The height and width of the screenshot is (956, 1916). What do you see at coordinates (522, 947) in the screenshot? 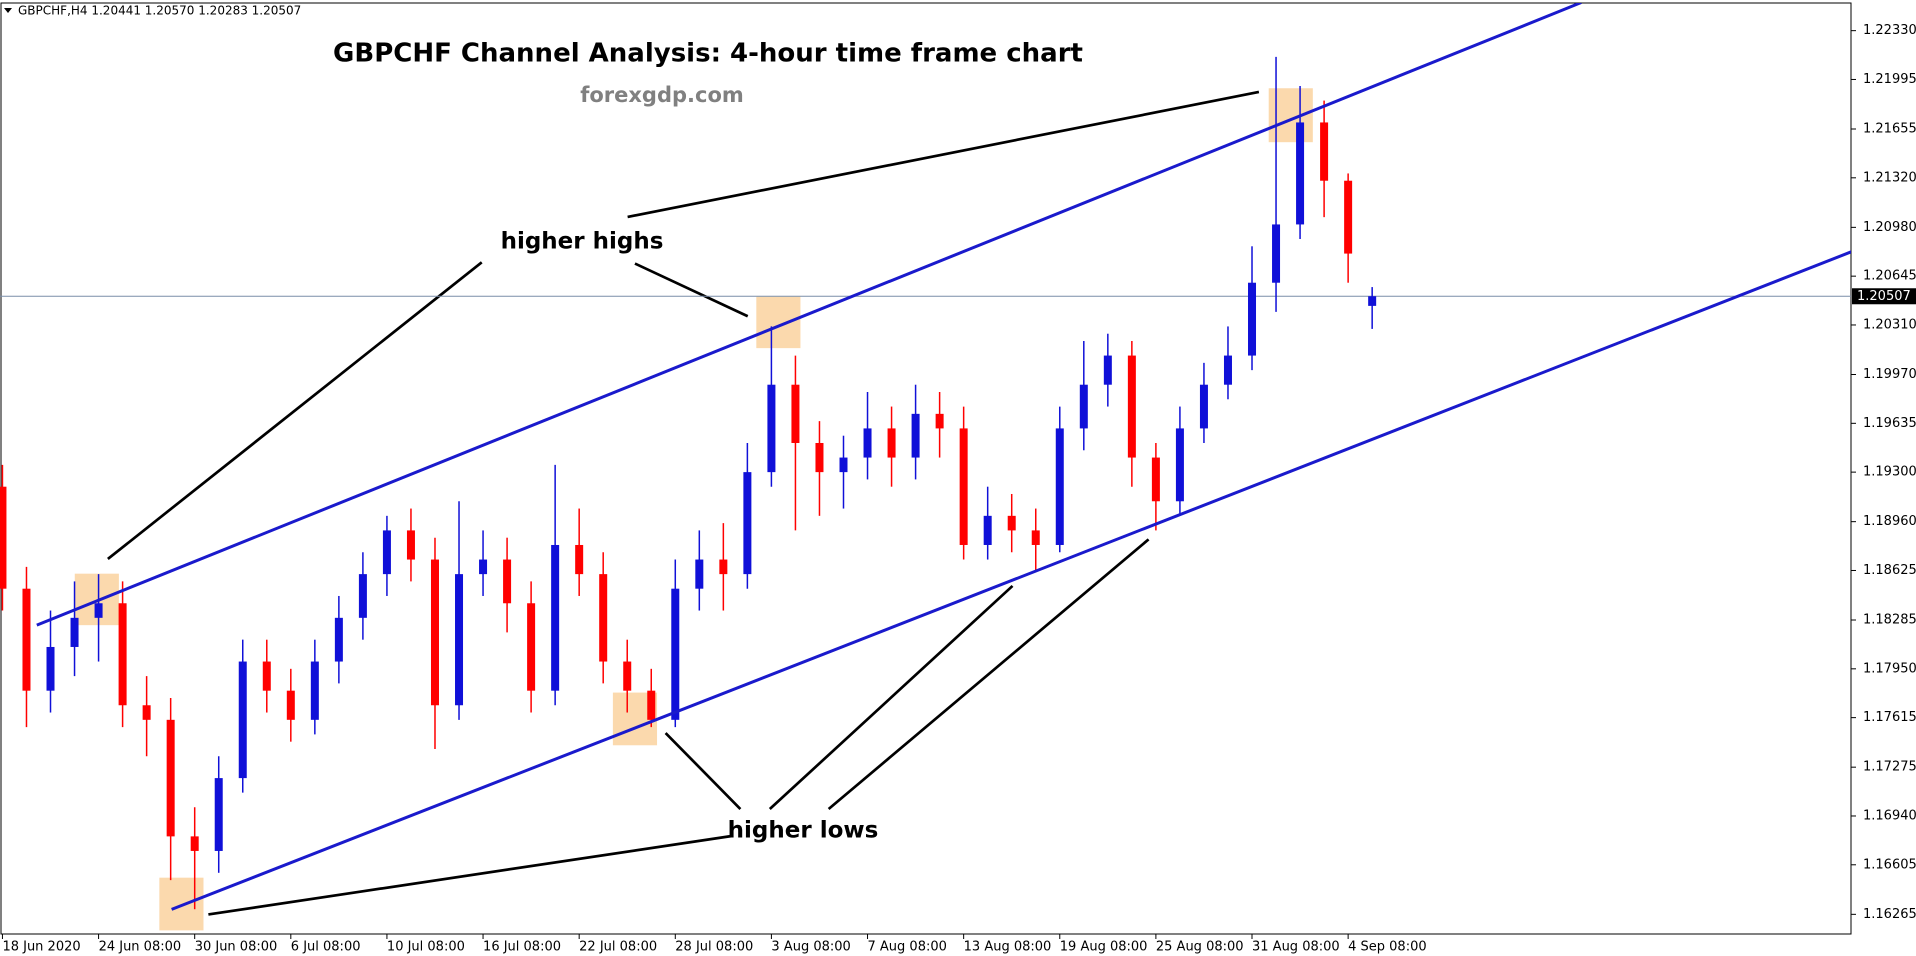
I see `x-tick-label: 16 Jul 08:00` at bounding box center [522, 947].